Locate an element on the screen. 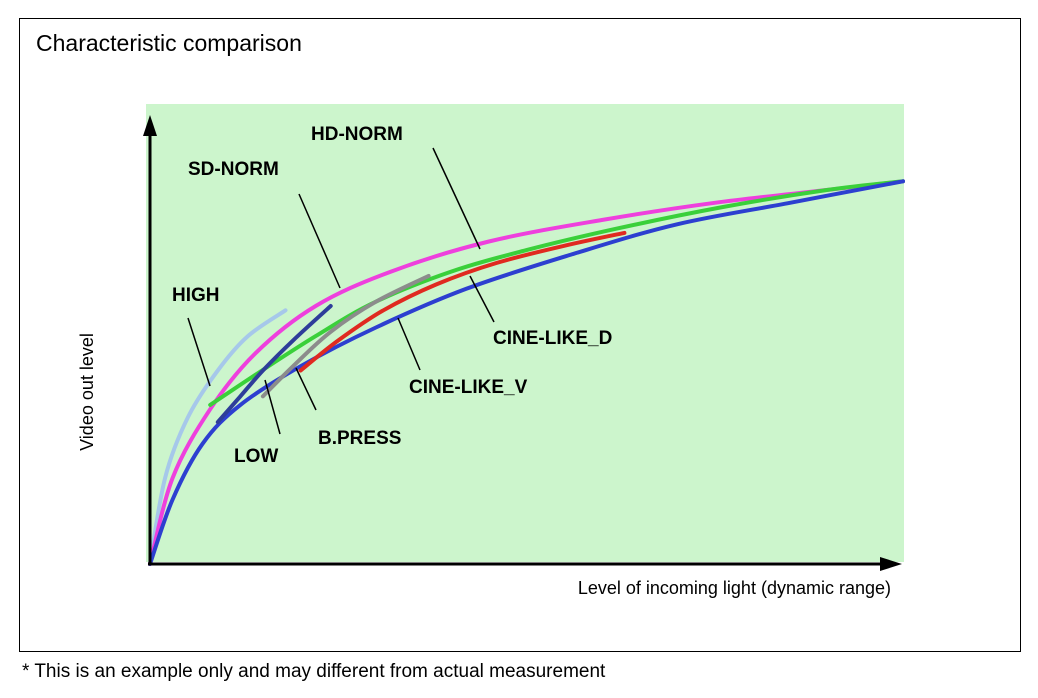 The width and height of the screenshot is (1038, 698). label-high: HIGH is located at coordinates (196, 295).